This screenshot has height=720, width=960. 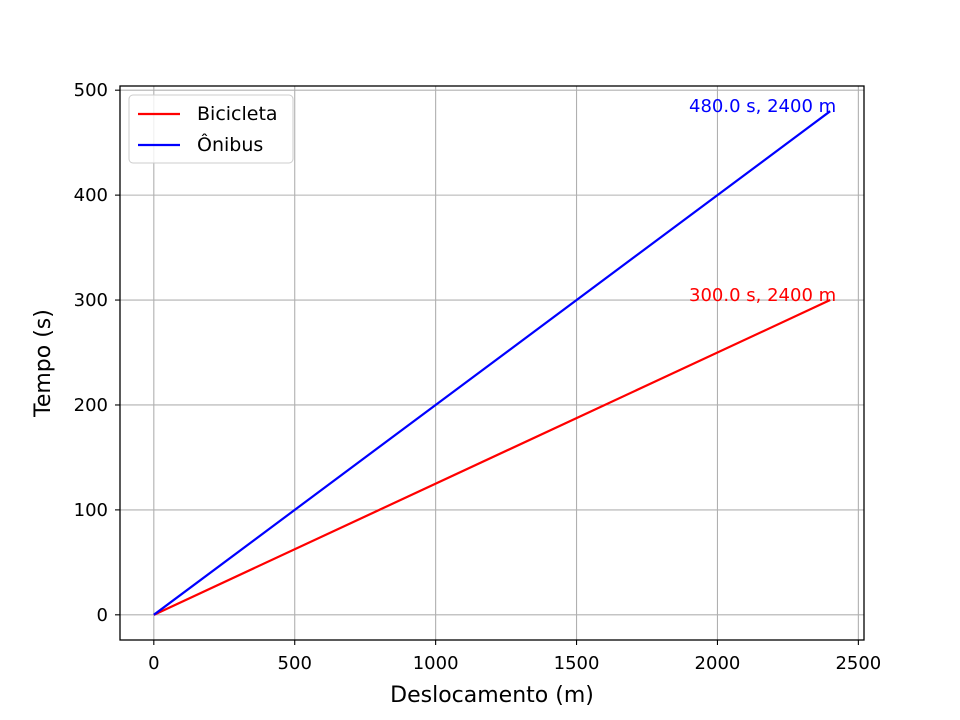 I want to click on y-tick-label: 200, so click(x=91, y=405).